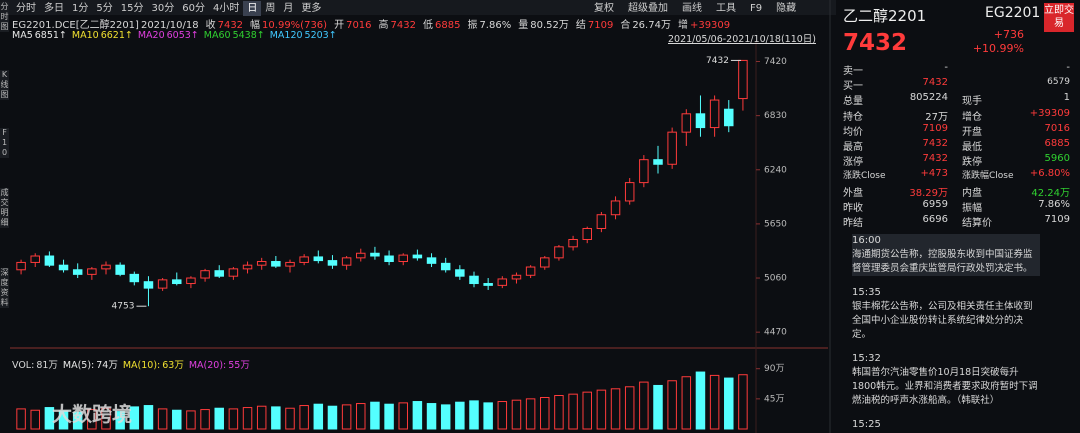 This screenshot has width=1080, height=433. What do you see at coordinates (726, 8) in the screenshot?
I see `tool-tab: 工具` at bounding box center [726, 8].